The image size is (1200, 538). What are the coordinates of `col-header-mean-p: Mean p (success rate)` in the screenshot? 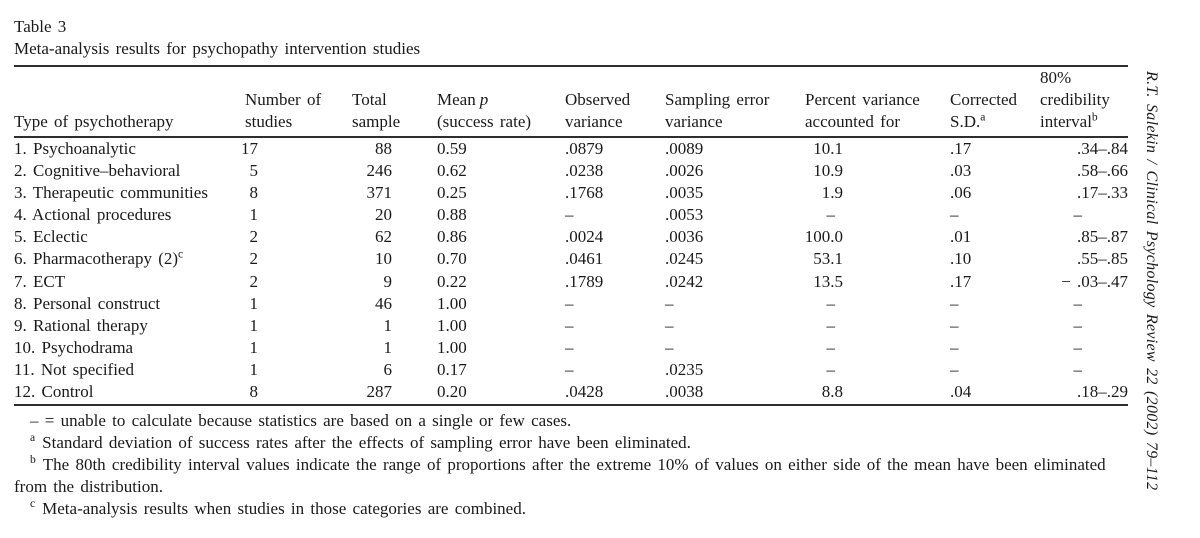 It's located at (484, 110).